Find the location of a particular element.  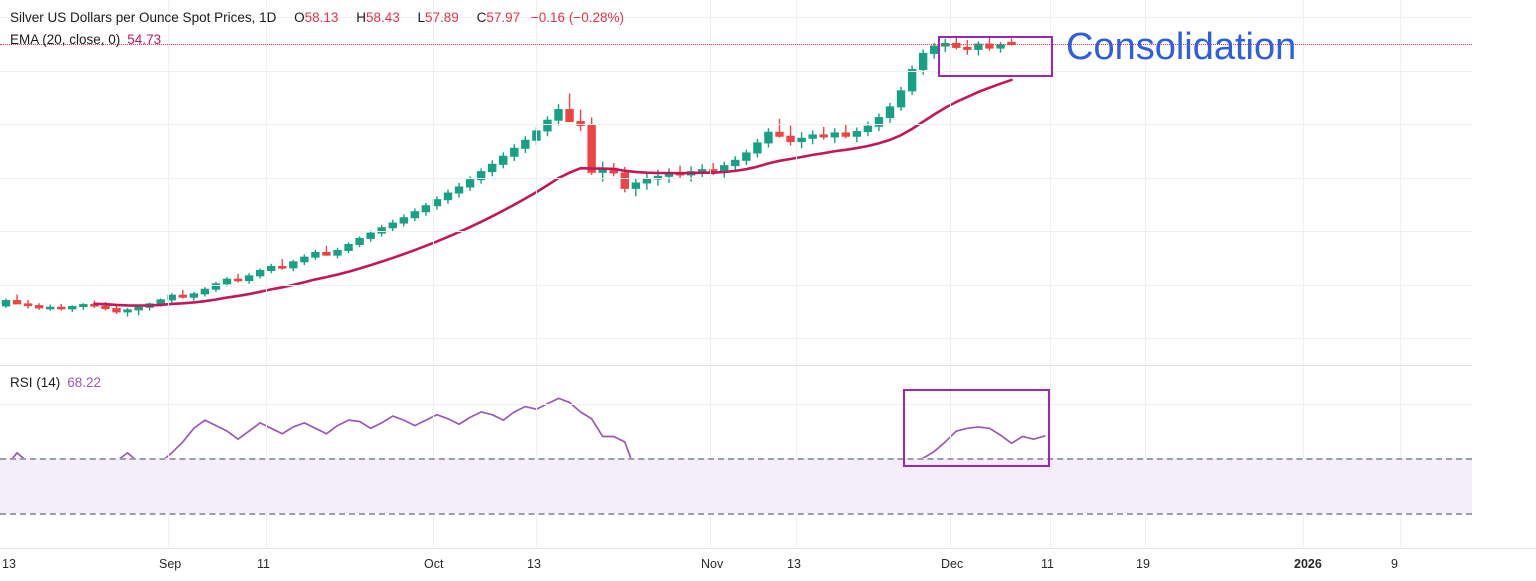

ohlc-close-label: C is located at coordinates (481, 17).